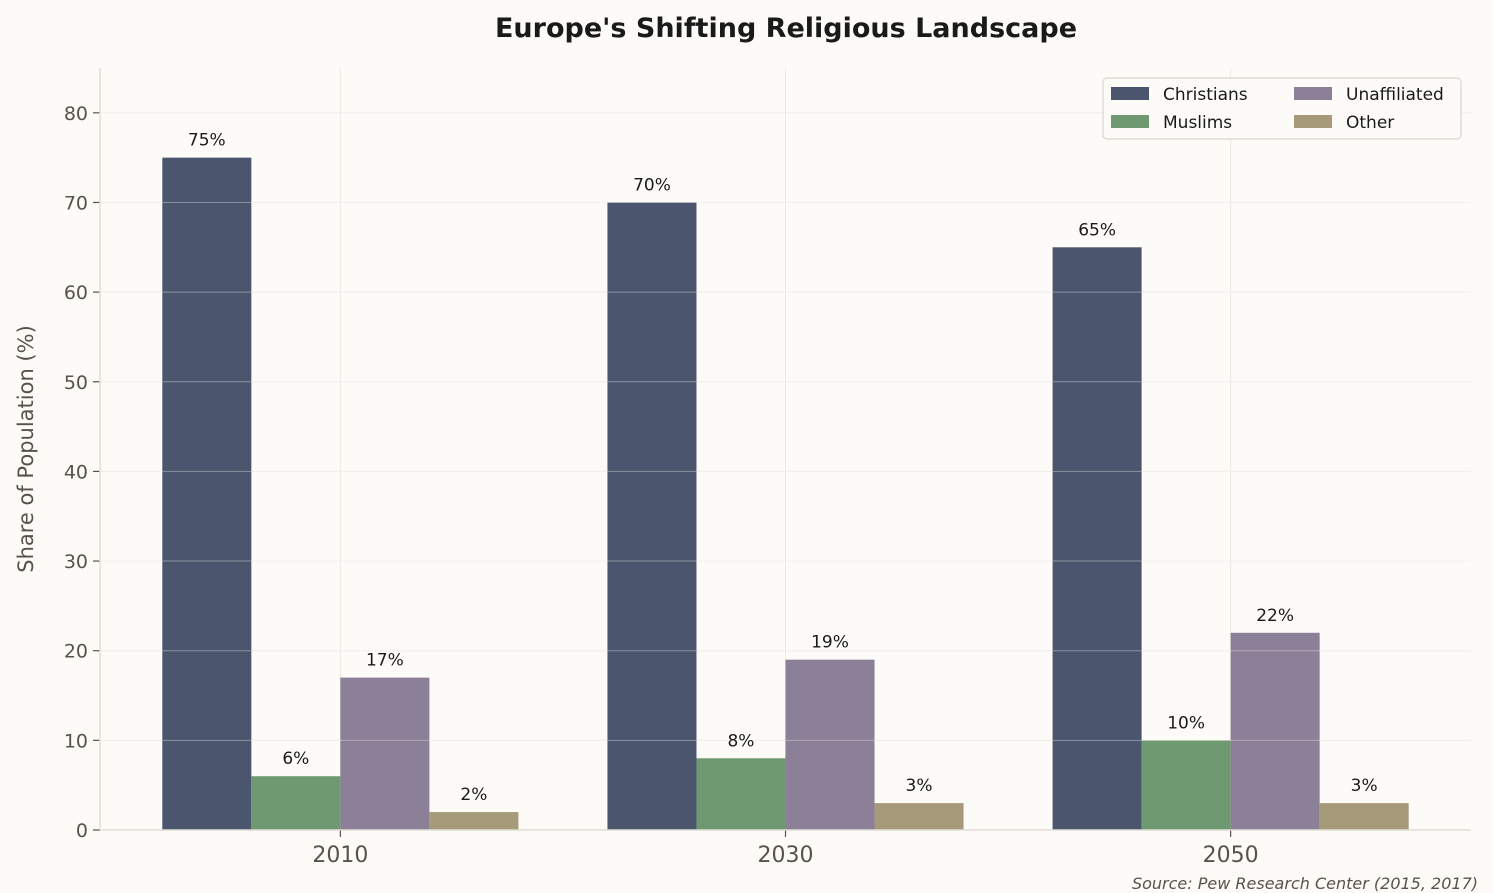 This screenshot has width=1493, height=893. What do you see at coordinates (1275, 731) in the screenshot?
I see `bar-unaffiliated-2050` at bounding box center [1275, 731].